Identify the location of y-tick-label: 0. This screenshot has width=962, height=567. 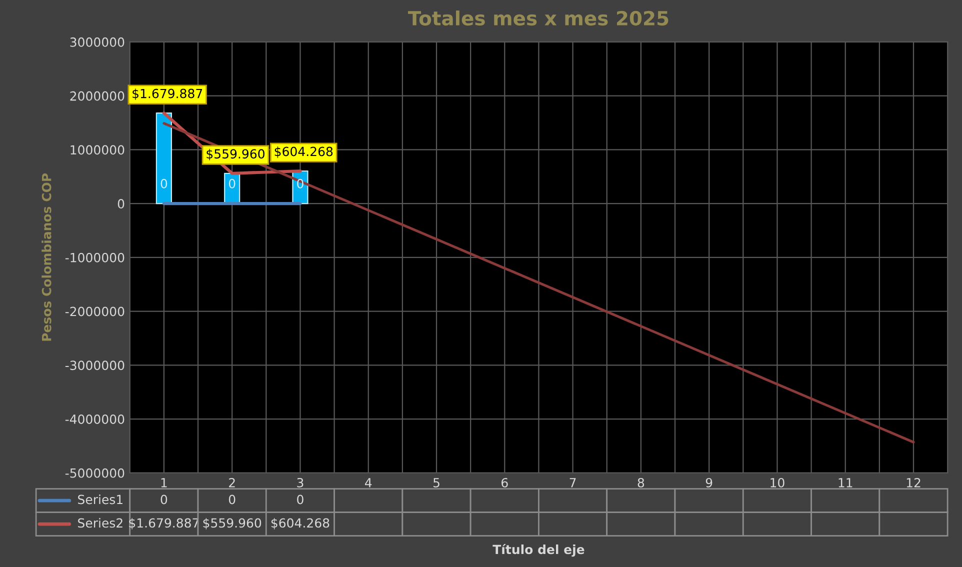
(121, 203).